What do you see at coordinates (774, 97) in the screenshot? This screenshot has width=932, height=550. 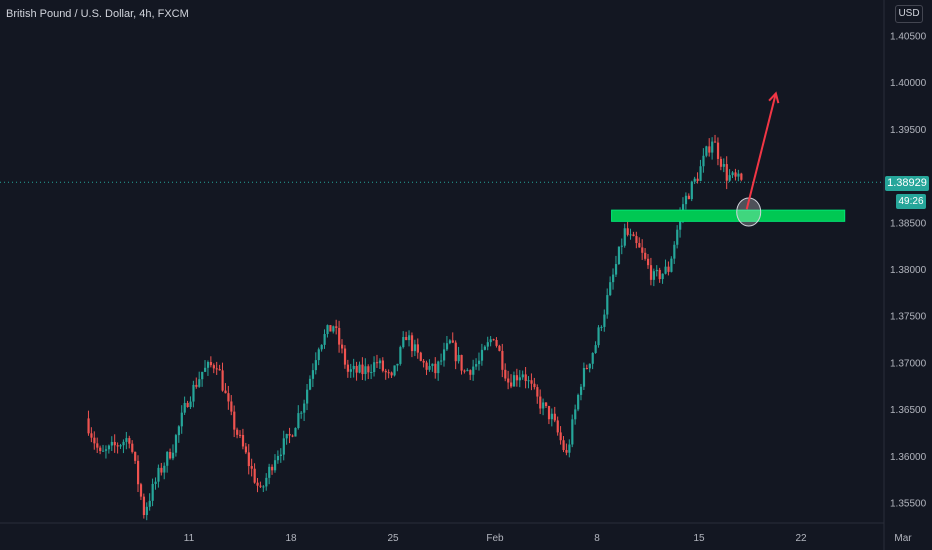 I see `arrow-head-icon` at bounding box center [774, 97].